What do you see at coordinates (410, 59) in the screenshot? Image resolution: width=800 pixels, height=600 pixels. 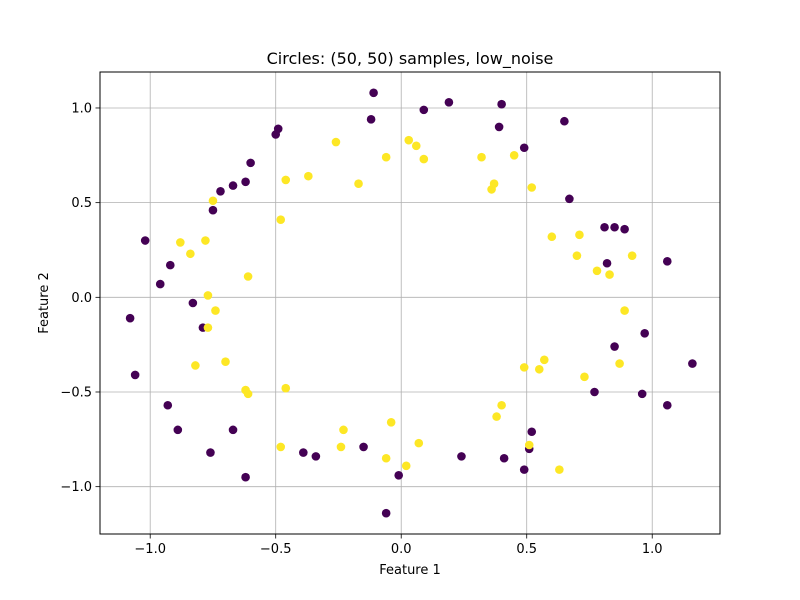 I see `chart-title: Circles: (50, 50) samples, low_noise` at bounding box center [410, 59].